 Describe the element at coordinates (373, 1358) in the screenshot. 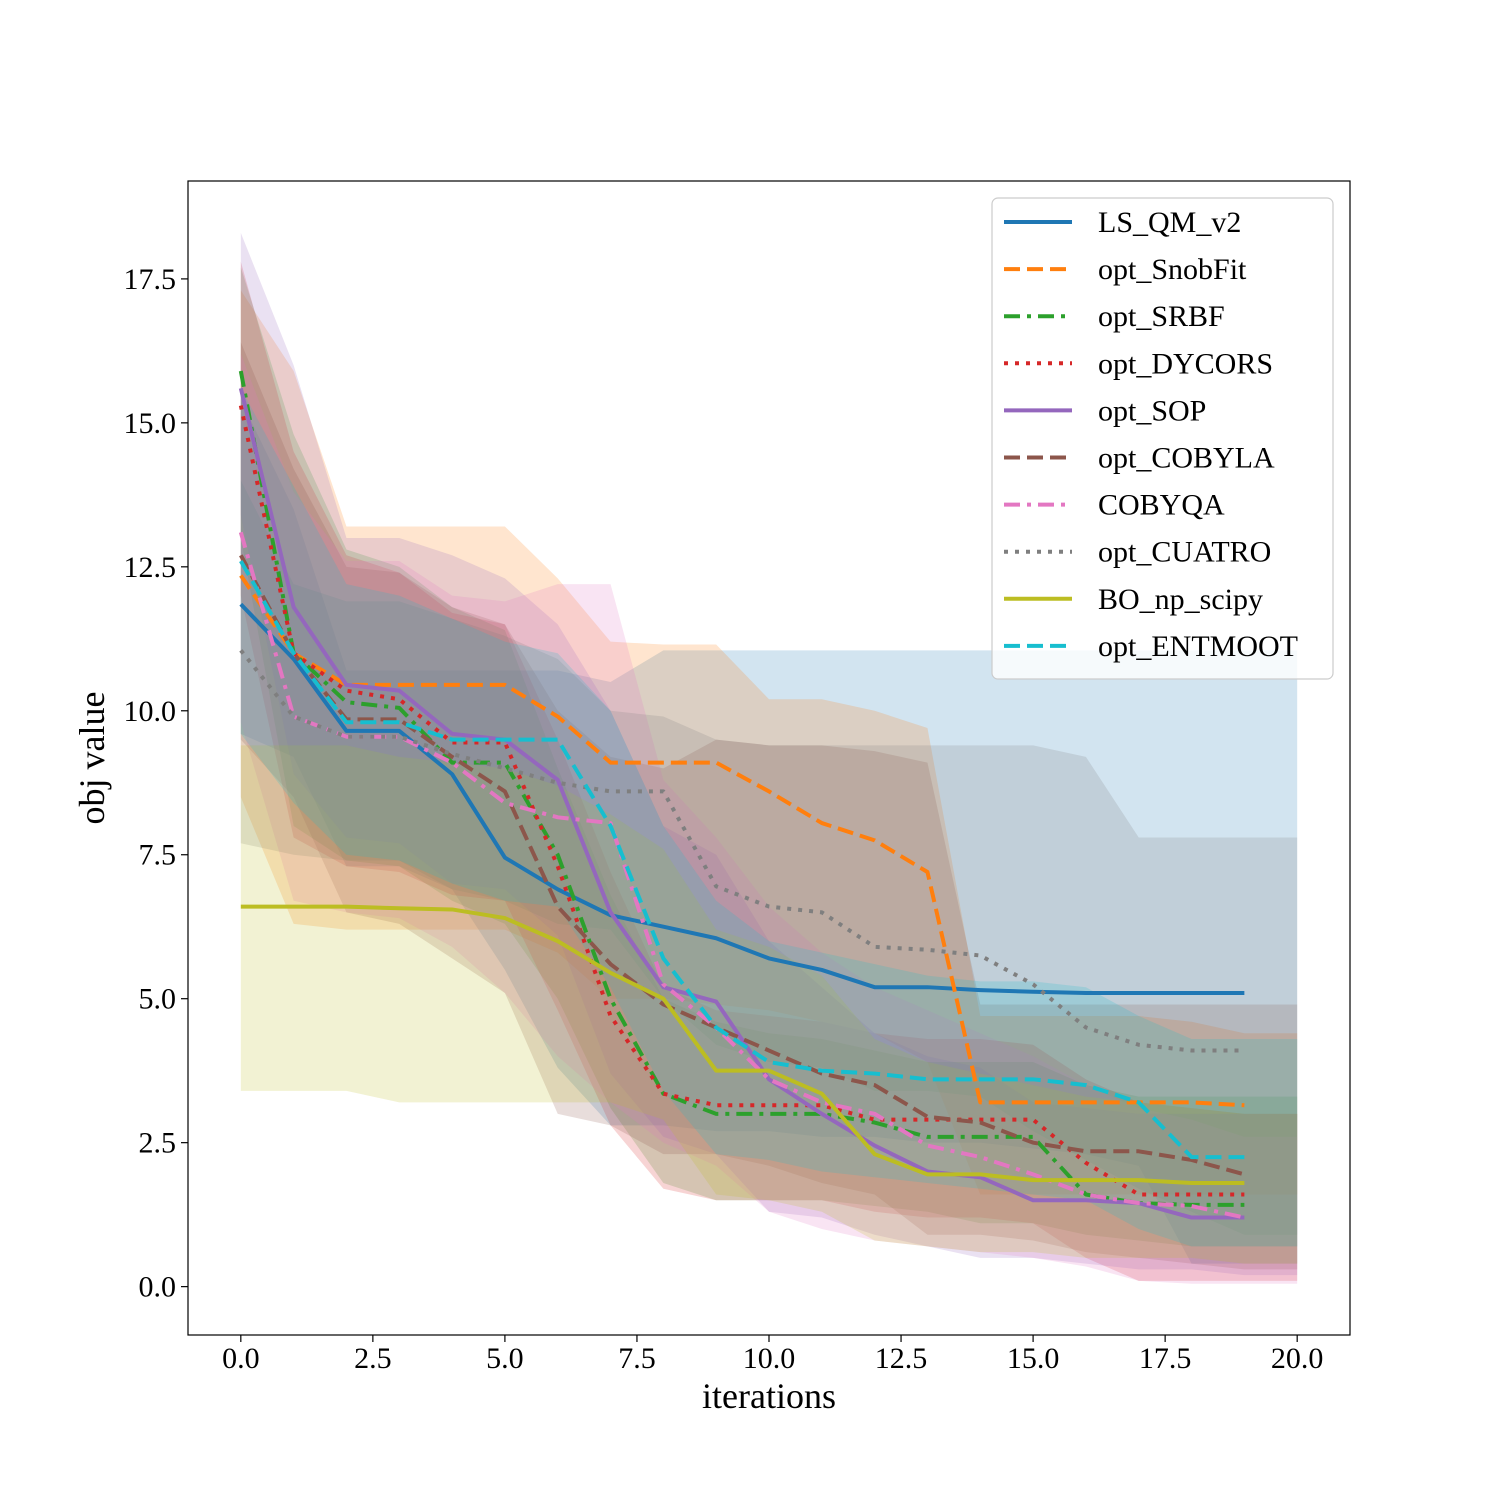

I see `x-tick-label: 2.5` at that location.